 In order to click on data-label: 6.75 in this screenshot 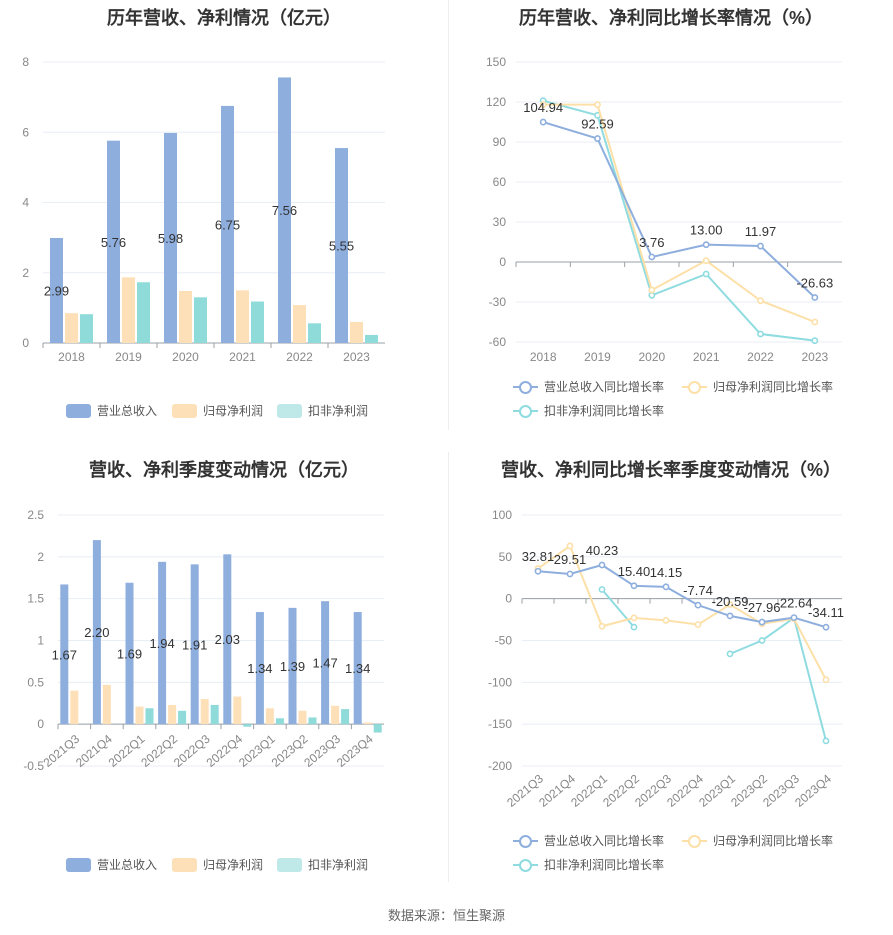, I will do `click(227, 224)`.